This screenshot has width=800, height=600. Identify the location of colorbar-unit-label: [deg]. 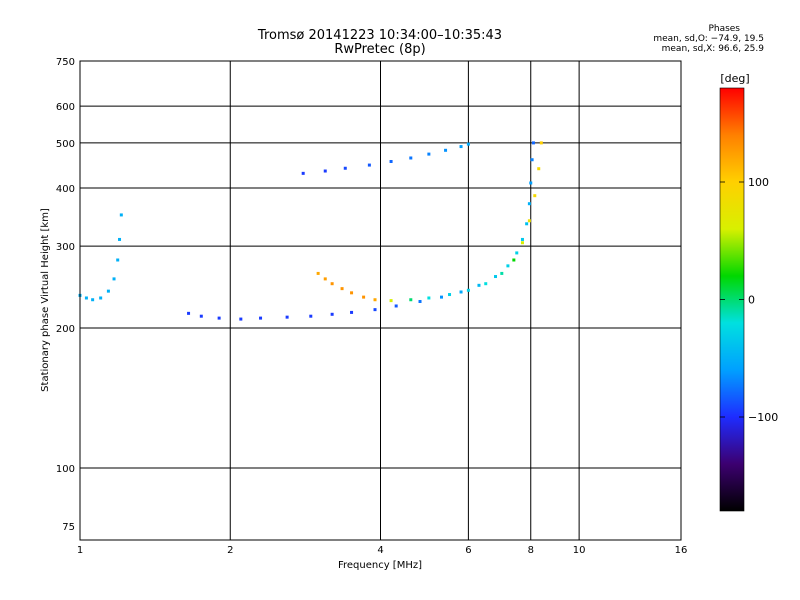
(734, 78).